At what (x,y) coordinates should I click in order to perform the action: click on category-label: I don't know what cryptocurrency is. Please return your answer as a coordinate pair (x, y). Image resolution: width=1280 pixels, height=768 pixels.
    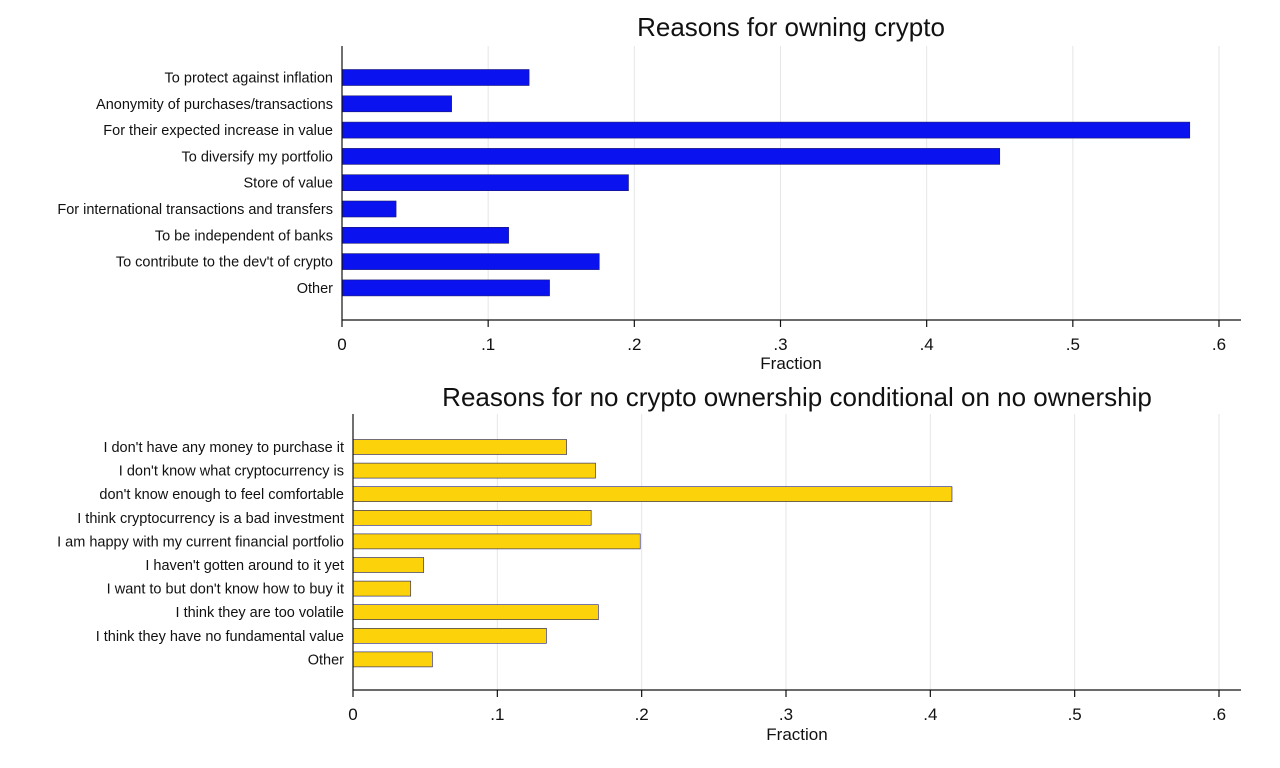
    Looking at the image, I should click on (231, 472).